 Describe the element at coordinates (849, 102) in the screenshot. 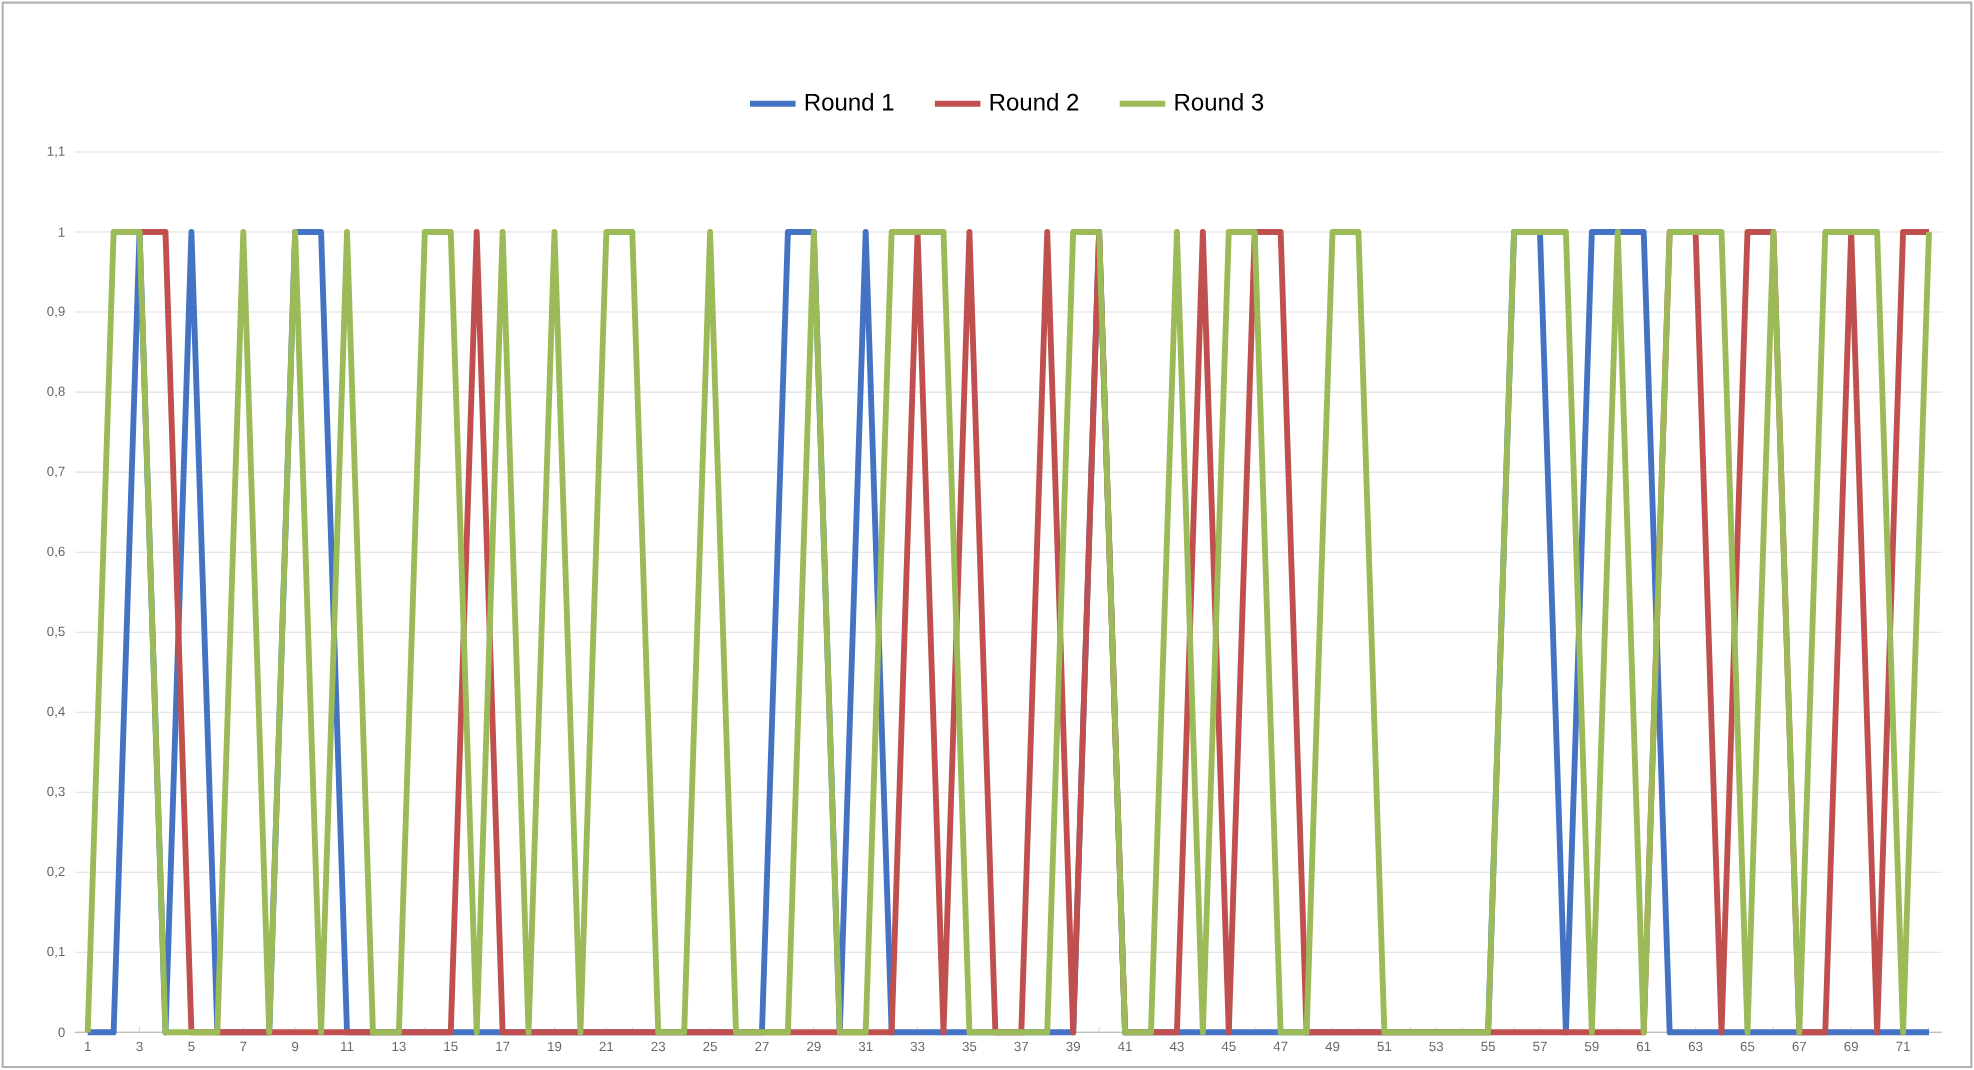

I see `legend-label: Round 1` at that location.